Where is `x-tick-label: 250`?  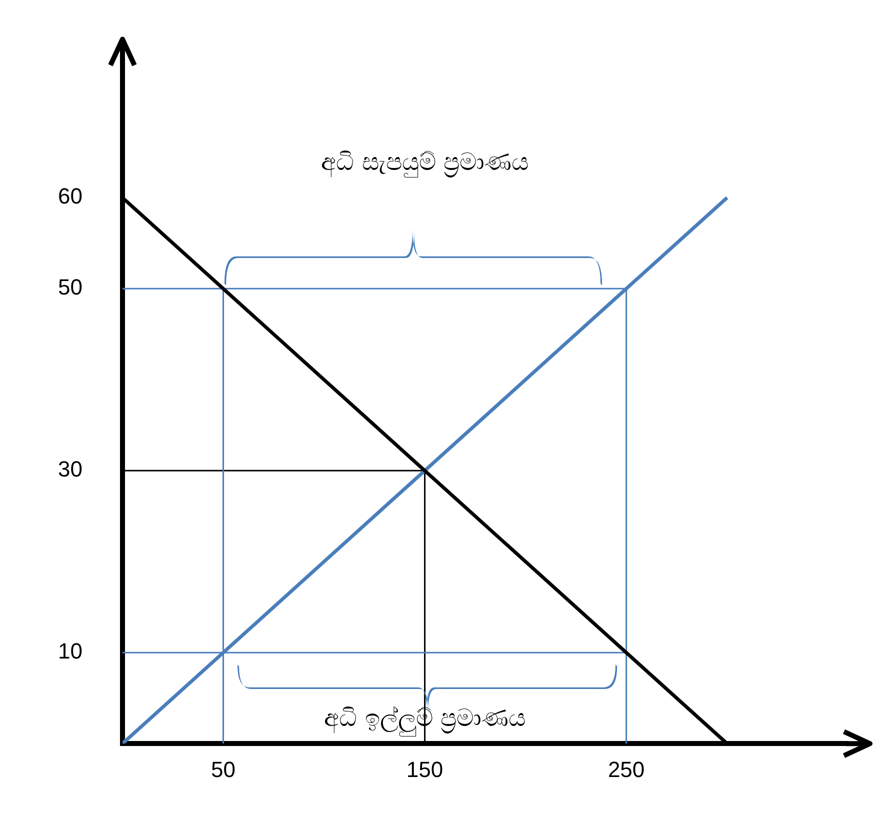
x-tick-label: 250 is located at coordinates (626, 769).